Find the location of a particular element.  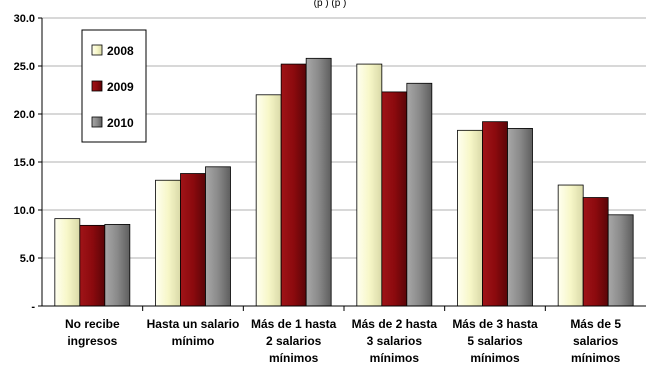

legend-label-2009: 2009 is located at coordinates (120, 87).